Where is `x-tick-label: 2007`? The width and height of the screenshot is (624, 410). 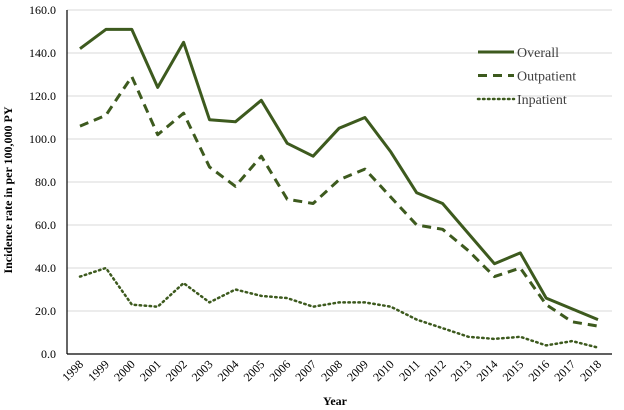 x-tick-label: 2007 is located at coordinates (305, 370).